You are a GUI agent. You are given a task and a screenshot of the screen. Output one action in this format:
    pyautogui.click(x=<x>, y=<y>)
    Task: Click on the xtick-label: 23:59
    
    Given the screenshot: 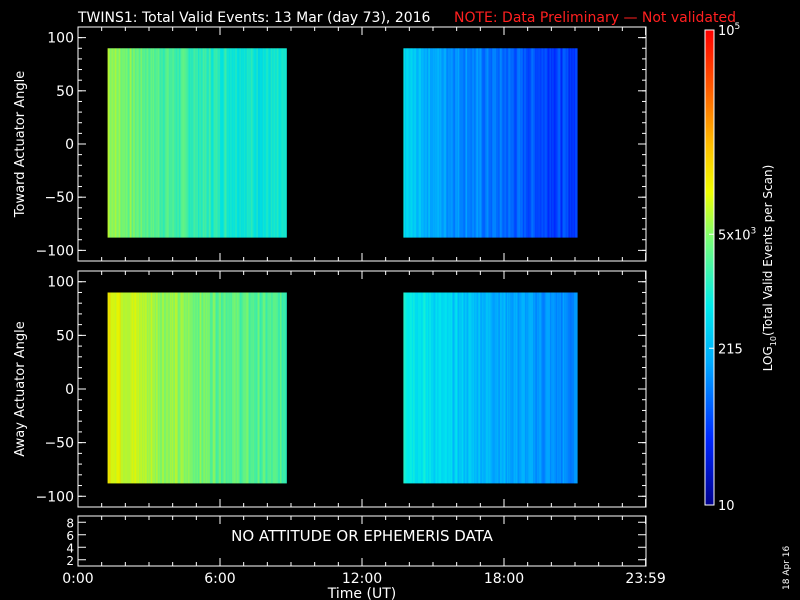 What is the action you would take?
    pyautogui.click(x=645, y=579)
    